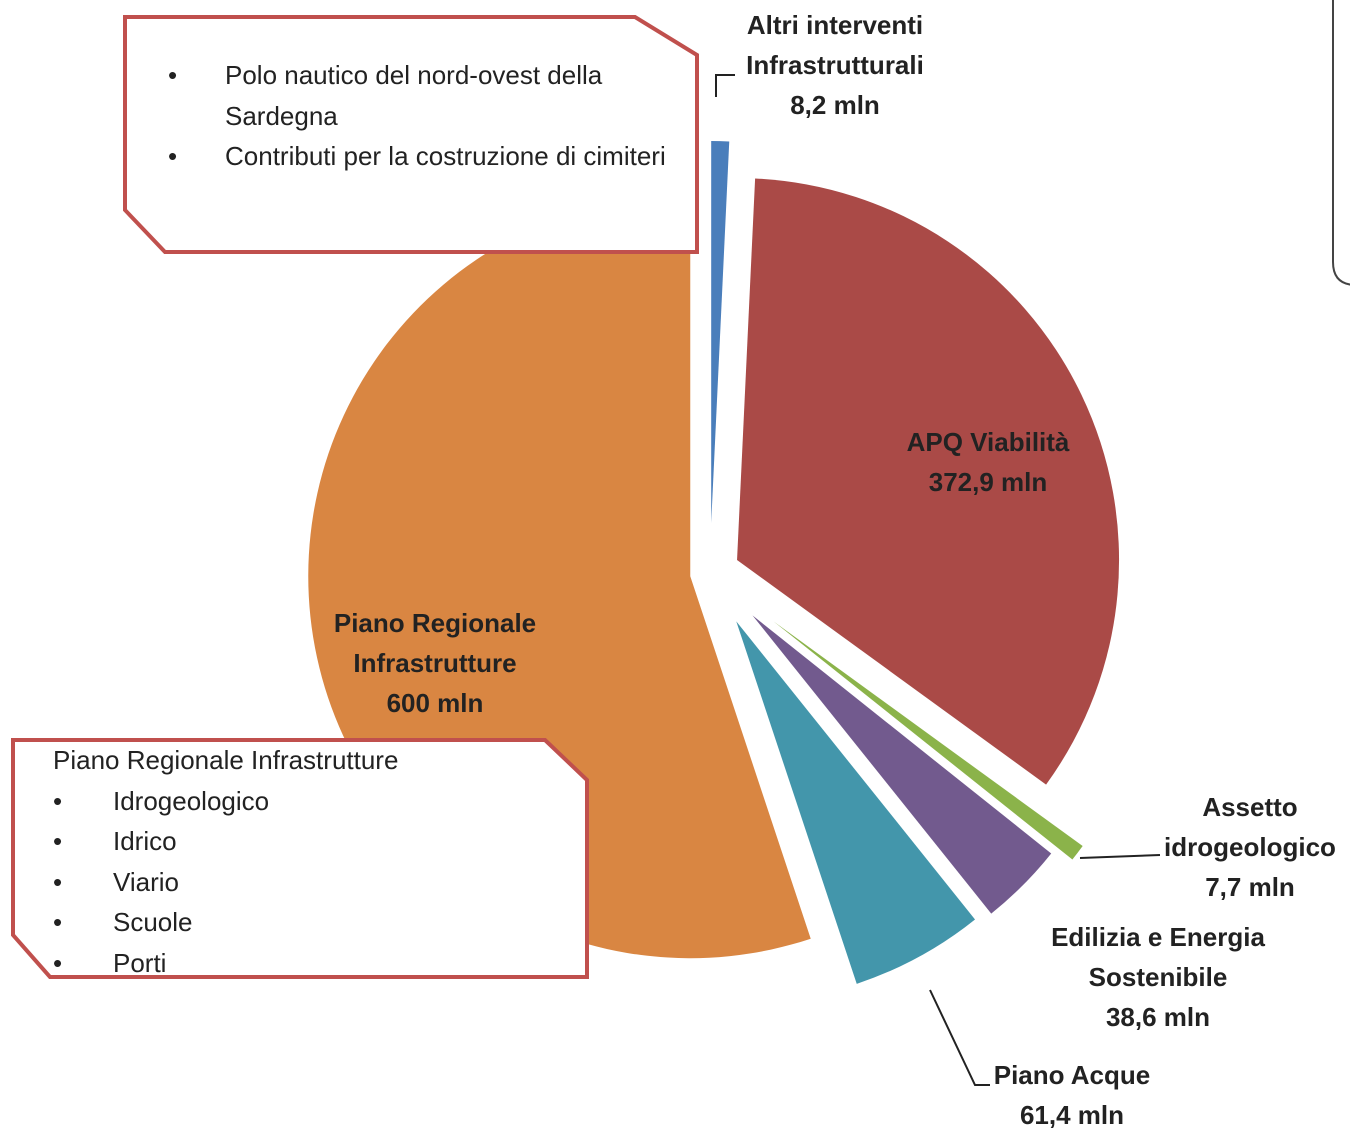 Image resolution: width=1350 pixels, height=1133 pixels. What do you see at coordinates (435, 643) in the screenshot?
I see `slice-name: Piano Regionale Infrastrutture` at bounding box center [435, 643].